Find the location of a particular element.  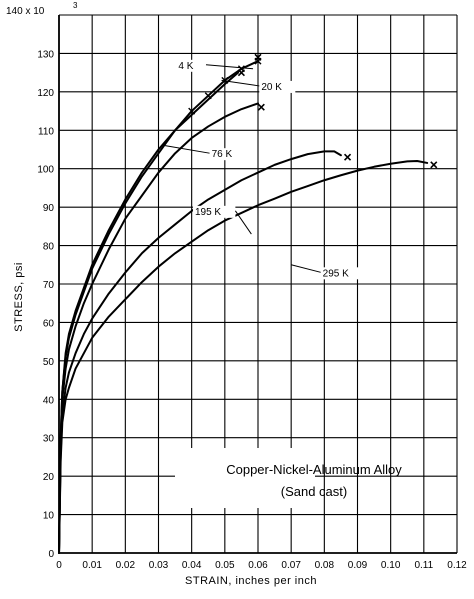

x-tick-label: 0.12 is located at coordinates (457, 565).